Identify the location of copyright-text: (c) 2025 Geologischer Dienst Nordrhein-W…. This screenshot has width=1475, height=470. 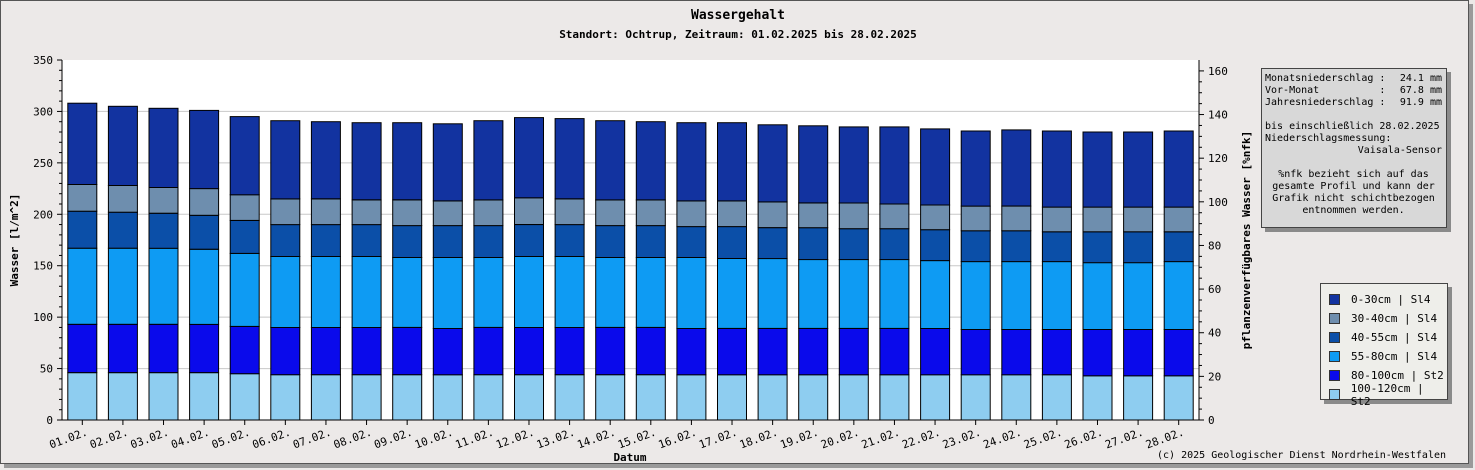
(1301, 455).